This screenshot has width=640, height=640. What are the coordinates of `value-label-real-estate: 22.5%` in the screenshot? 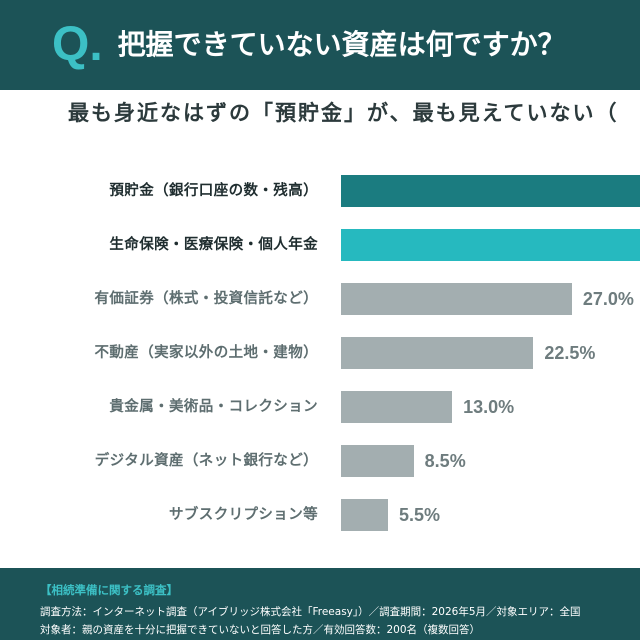 It's located at (570, 353).